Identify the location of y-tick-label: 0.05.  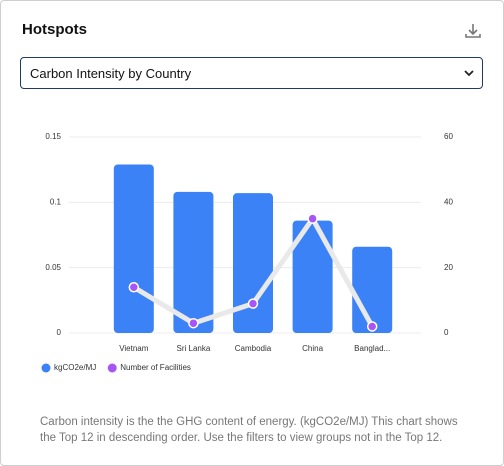
(53, 267).